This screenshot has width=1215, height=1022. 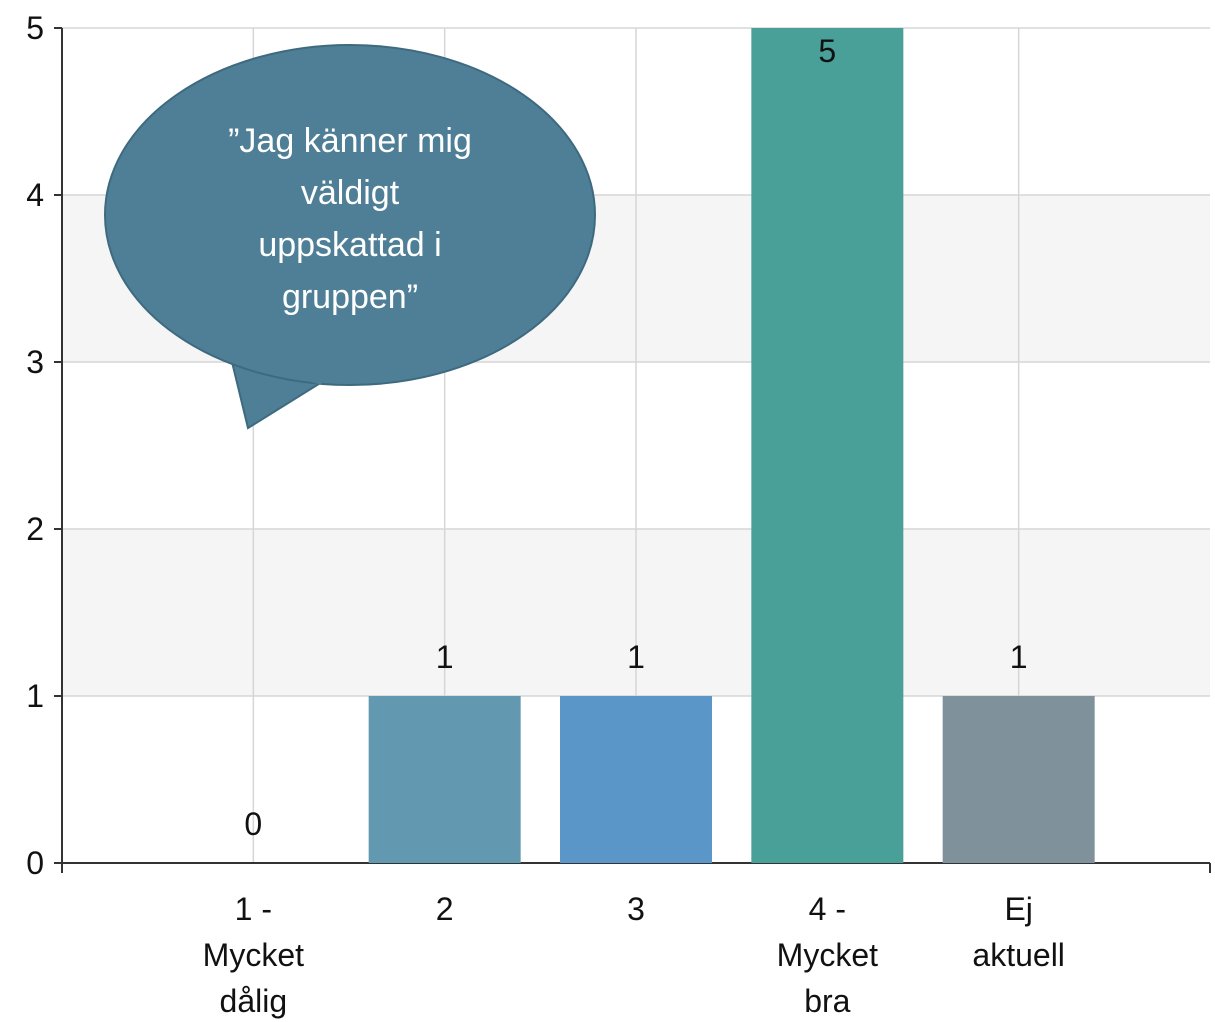 I want to click on y-tick-label: 1, so click(x=35, y=696).